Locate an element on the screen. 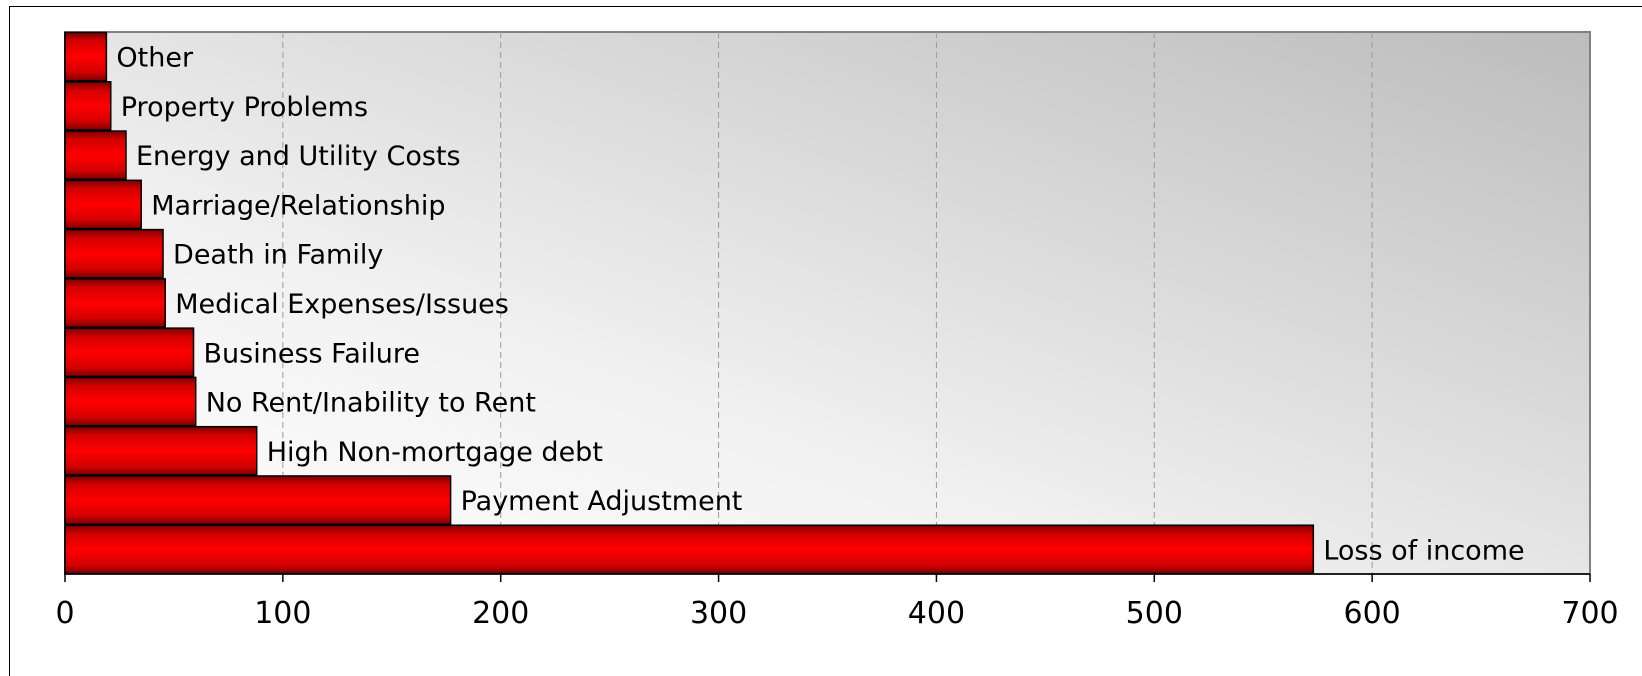  bar-label: Loss of income is located at coordinates (1423, 550).